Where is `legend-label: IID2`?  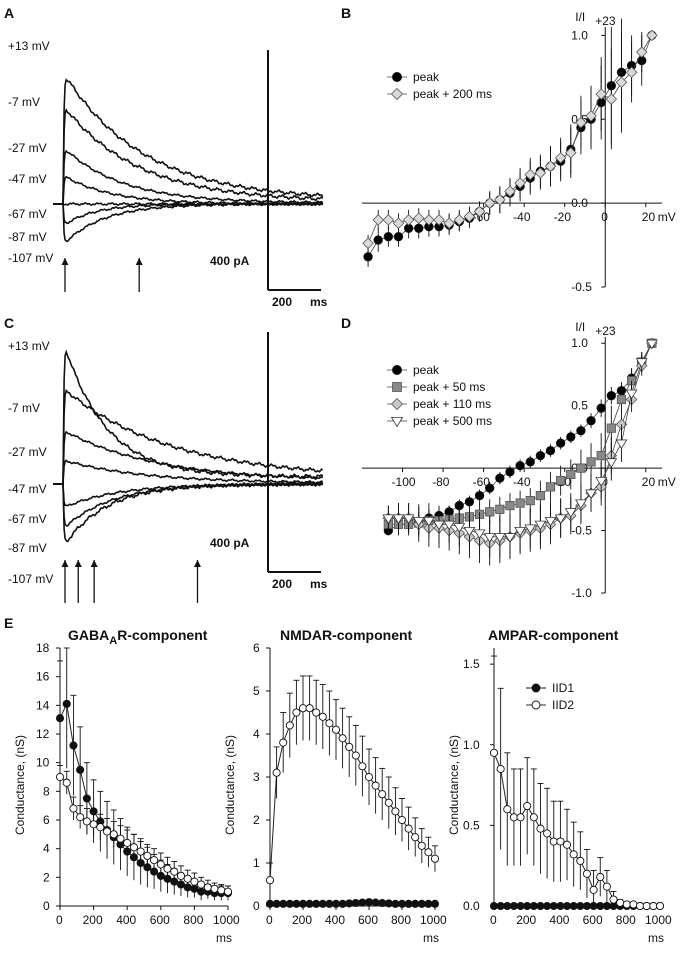 legend-label: IID2 is located at coordinates (563, 705).